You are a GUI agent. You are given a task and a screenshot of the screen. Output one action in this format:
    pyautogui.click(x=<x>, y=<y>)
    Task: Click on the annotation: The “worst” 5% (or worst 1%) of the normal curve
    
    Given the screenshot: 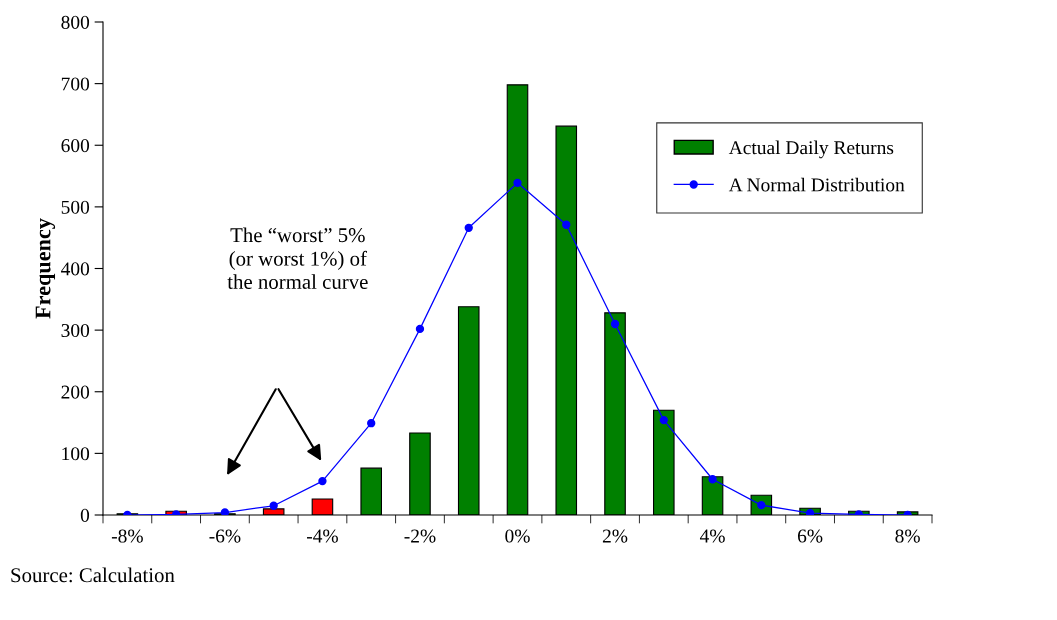 What is the action you would take?
    pyautogui.click(x=297, y=258)
    